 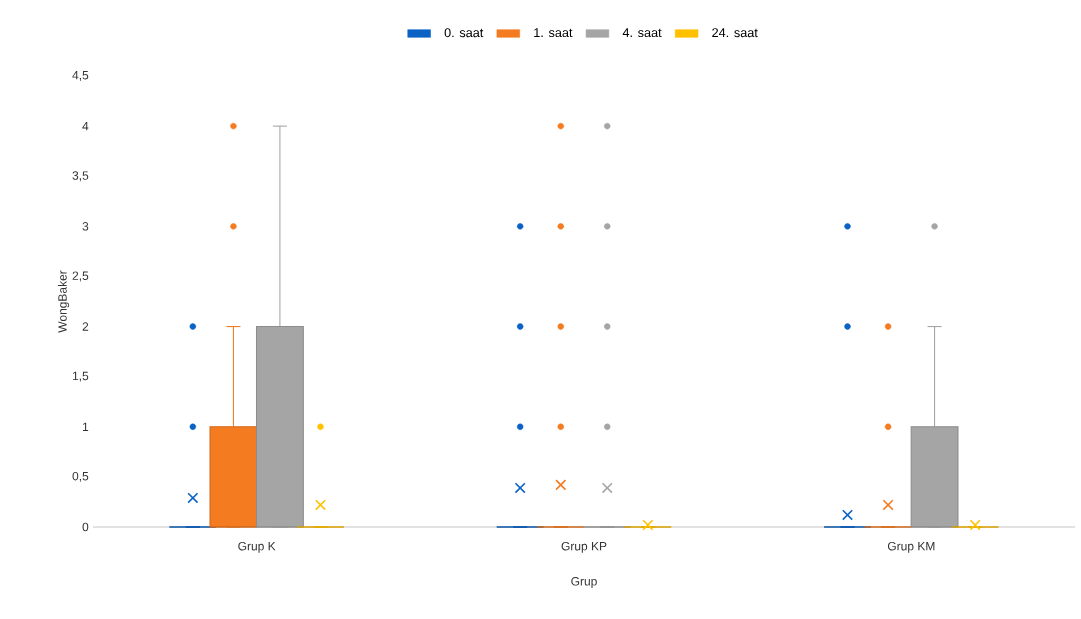 What do you see at coordinates (85, 226) in the screenshot?
I see `y-tick-label: 3` at bounding box center [85, 226].